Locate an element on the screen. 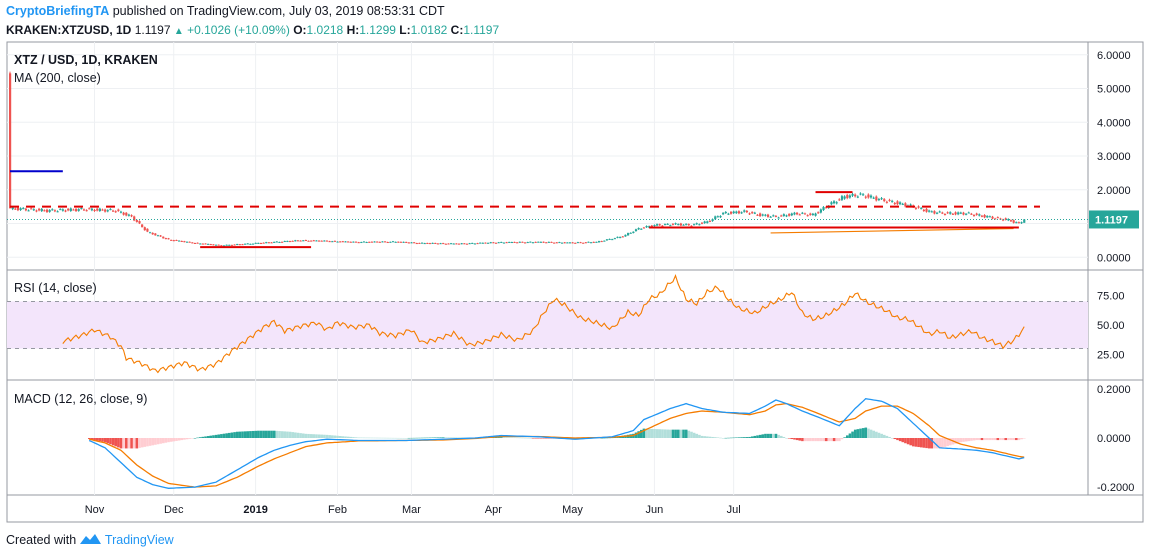 This screenshot has width=1150, height=558. macd-signal-line is located at coordinates (557, 445).